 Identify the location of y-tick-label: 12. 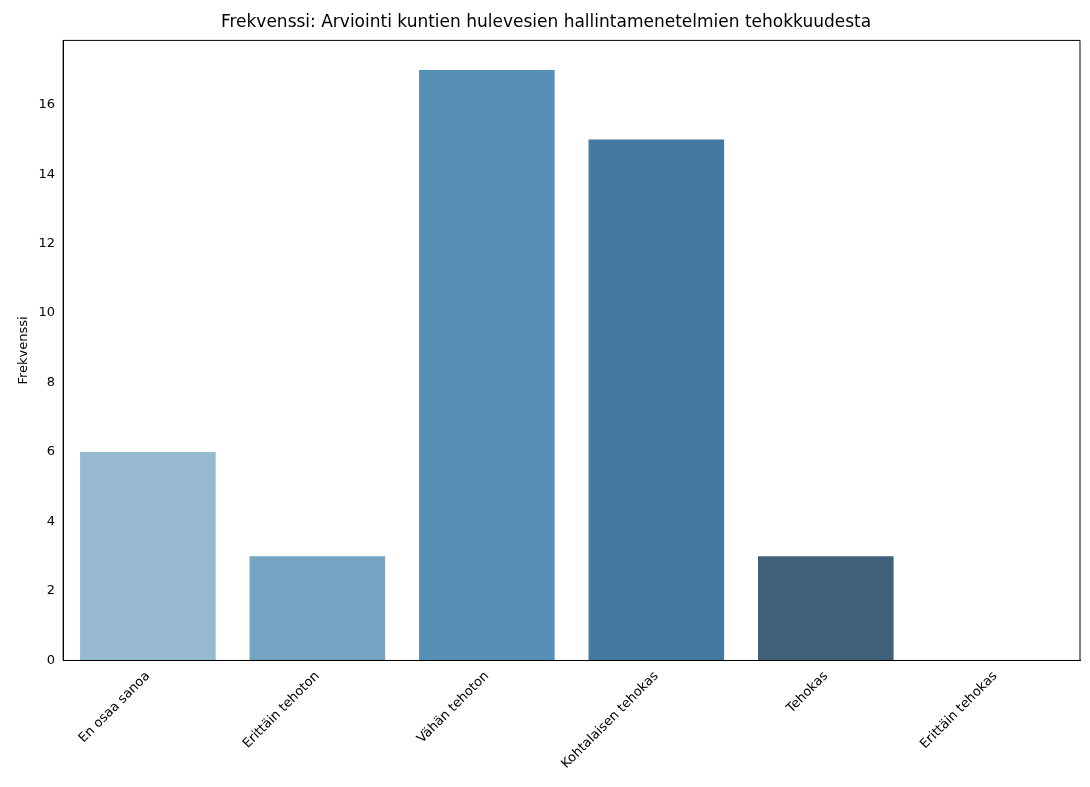
(47, 242).